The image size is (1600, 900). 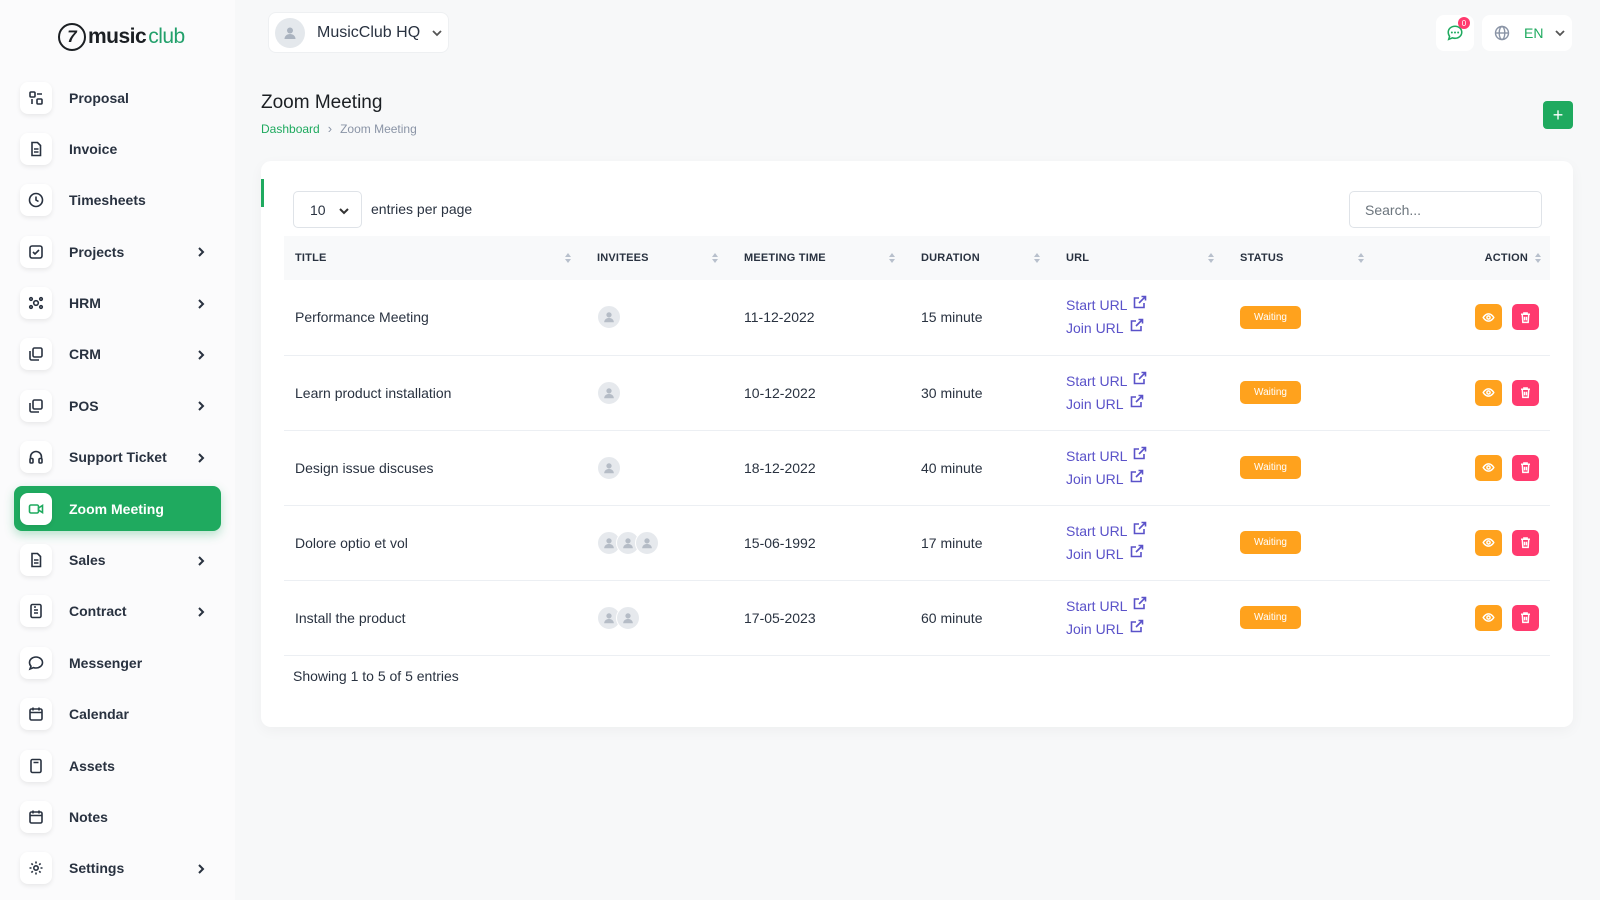 What do you see at coordinates (97, 868) in the screenshot?
I see `sidebar-item-label: Settings` at bounding box center [97, 868].